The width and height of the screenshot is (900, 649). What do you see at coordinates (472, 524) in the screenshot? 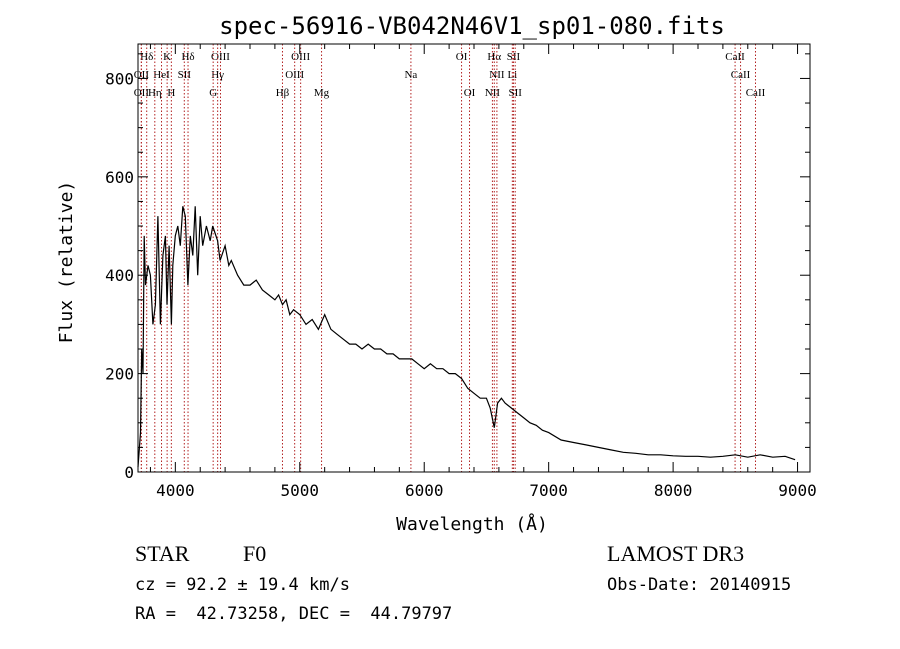
I see `x-axis-label: Wavelength (Å)` at bounding box center [472, 524].